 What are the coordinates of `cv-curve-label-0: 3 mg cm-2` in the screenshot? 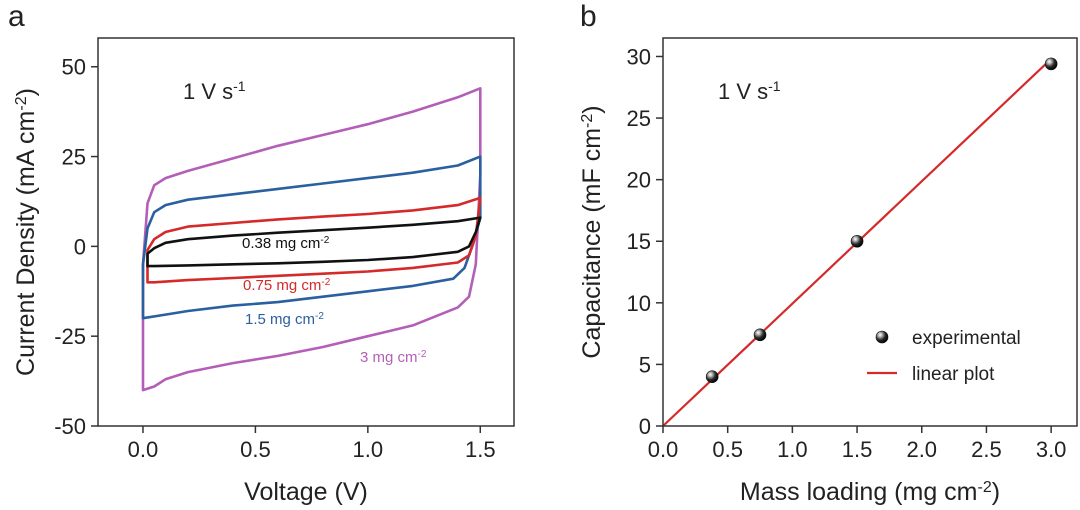 It's located at (393, 358).